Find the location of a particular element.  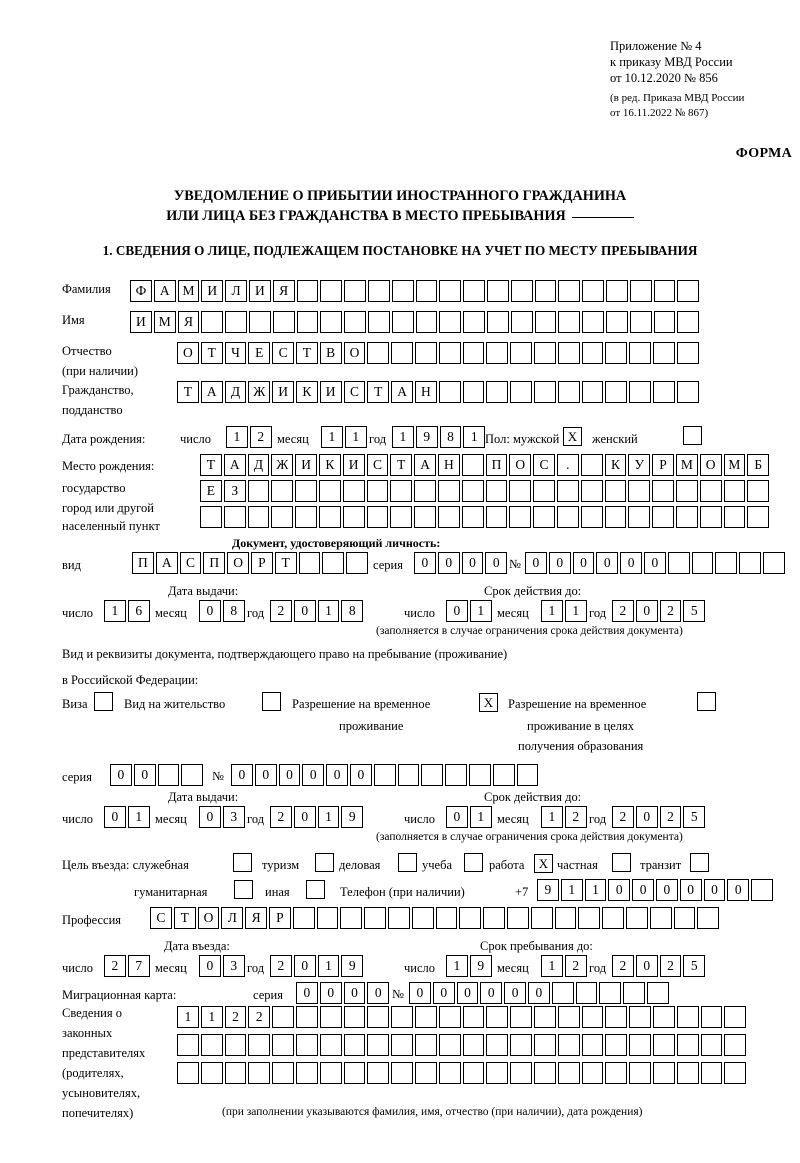

char-box: Ж is located at coordinates (259, 392).